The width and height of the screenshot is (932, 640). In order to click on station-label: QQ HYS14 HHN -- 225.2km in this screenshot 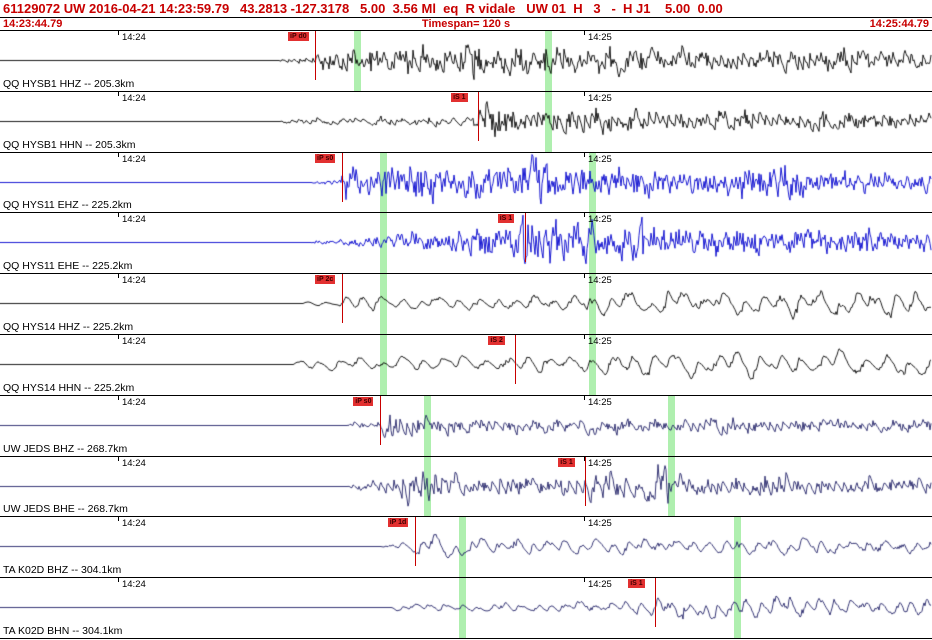, I will do `click(69, 387)`.